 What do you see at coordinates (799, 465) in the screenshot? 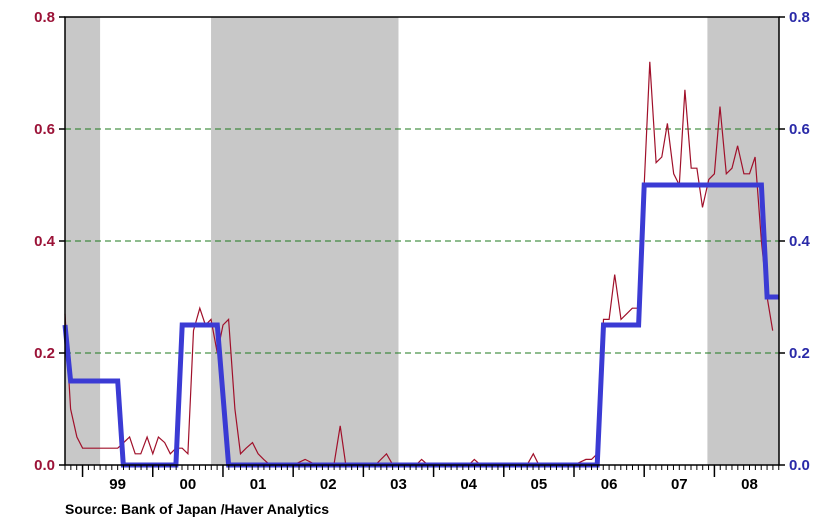
I see `y-tick-label-right-0: 0.0` at bounding box center [799, 465].